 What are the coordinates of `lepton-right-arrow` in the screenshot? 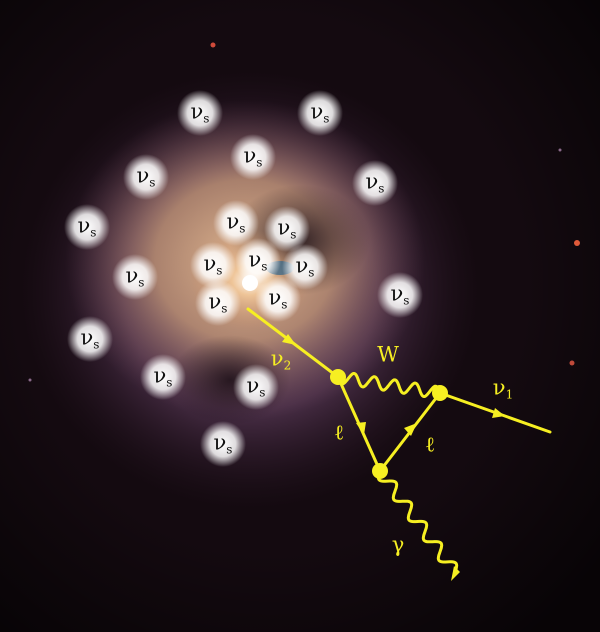 It's located at (410, 429).